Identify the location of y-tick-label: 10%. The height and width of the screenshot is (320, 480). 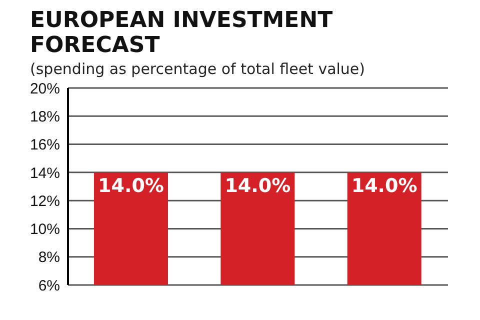
(45, 229).